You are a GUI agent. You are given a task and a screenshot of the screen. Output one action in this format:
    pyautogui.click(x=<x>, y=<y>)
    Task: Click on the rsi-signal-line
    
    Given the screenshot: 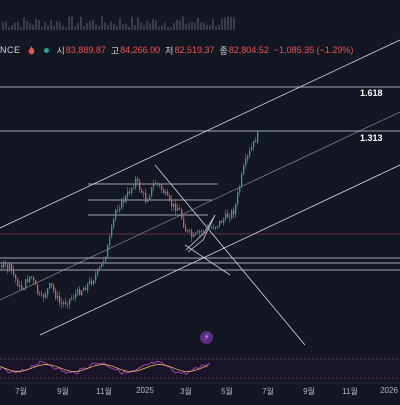 What is the action you would take?
    pyautogui.click(x=104, y=368)
    